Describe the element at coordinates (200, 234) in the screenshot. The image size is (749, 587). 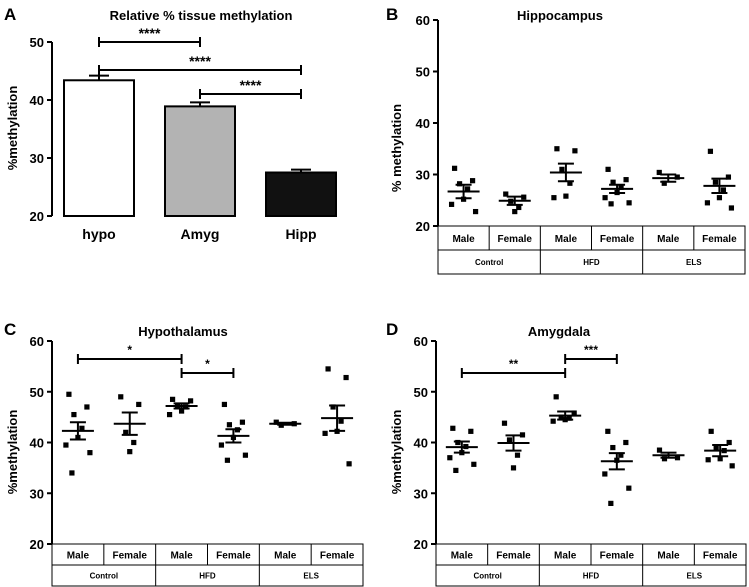
I see `x-tick-label: Amyg` at that location.